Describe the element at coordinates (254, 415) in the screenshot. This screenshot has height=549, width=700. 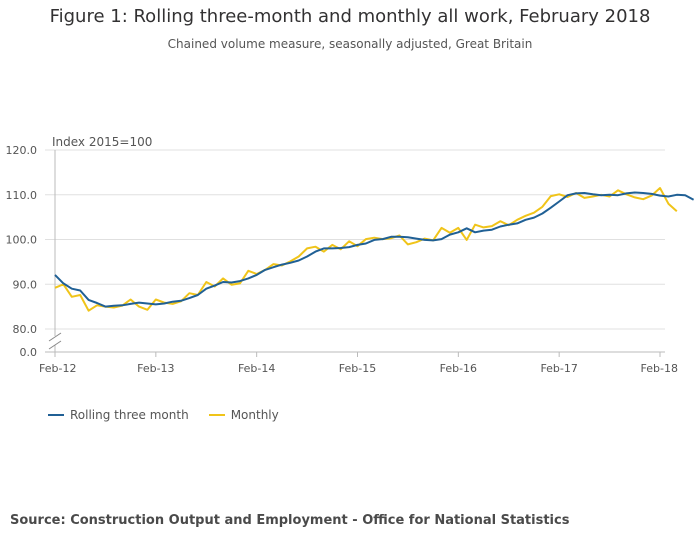
I see `legend-label-monthly: Monthly` at that location.